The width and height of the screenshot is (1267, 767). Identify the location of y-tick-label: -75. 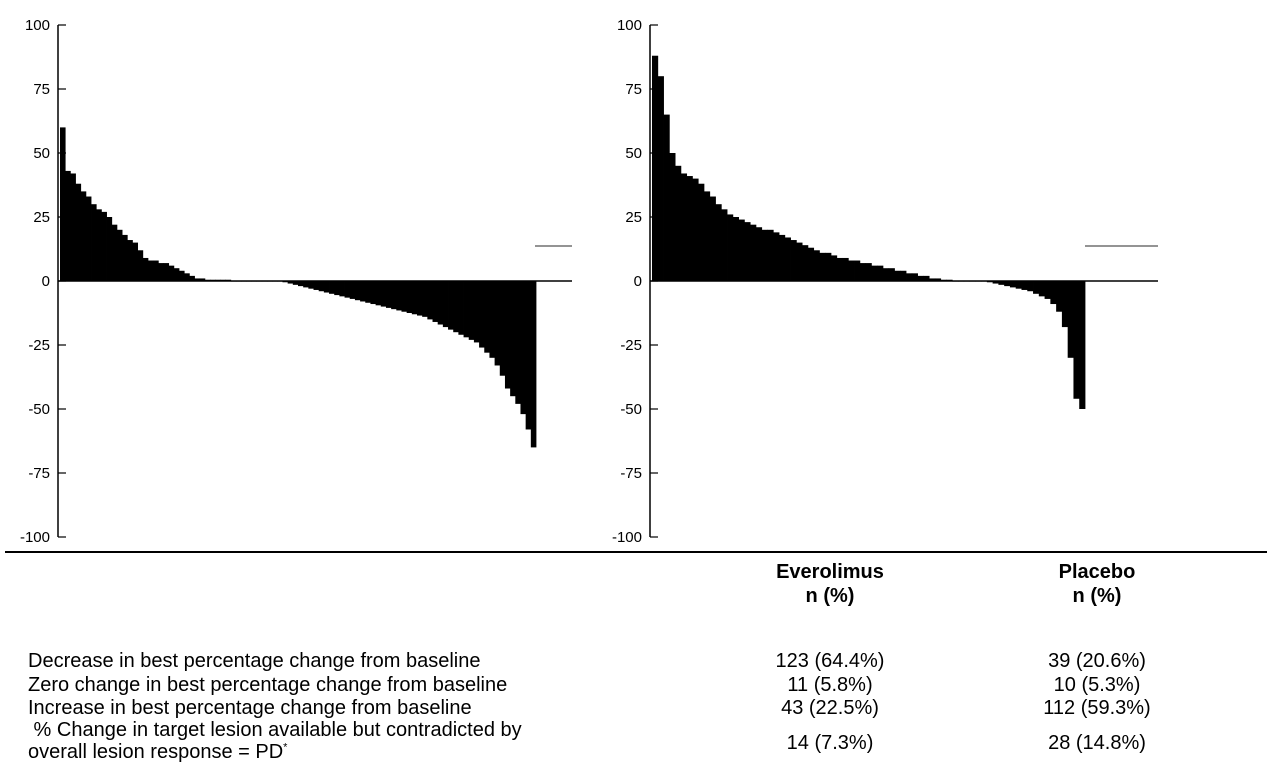
(631, 473).